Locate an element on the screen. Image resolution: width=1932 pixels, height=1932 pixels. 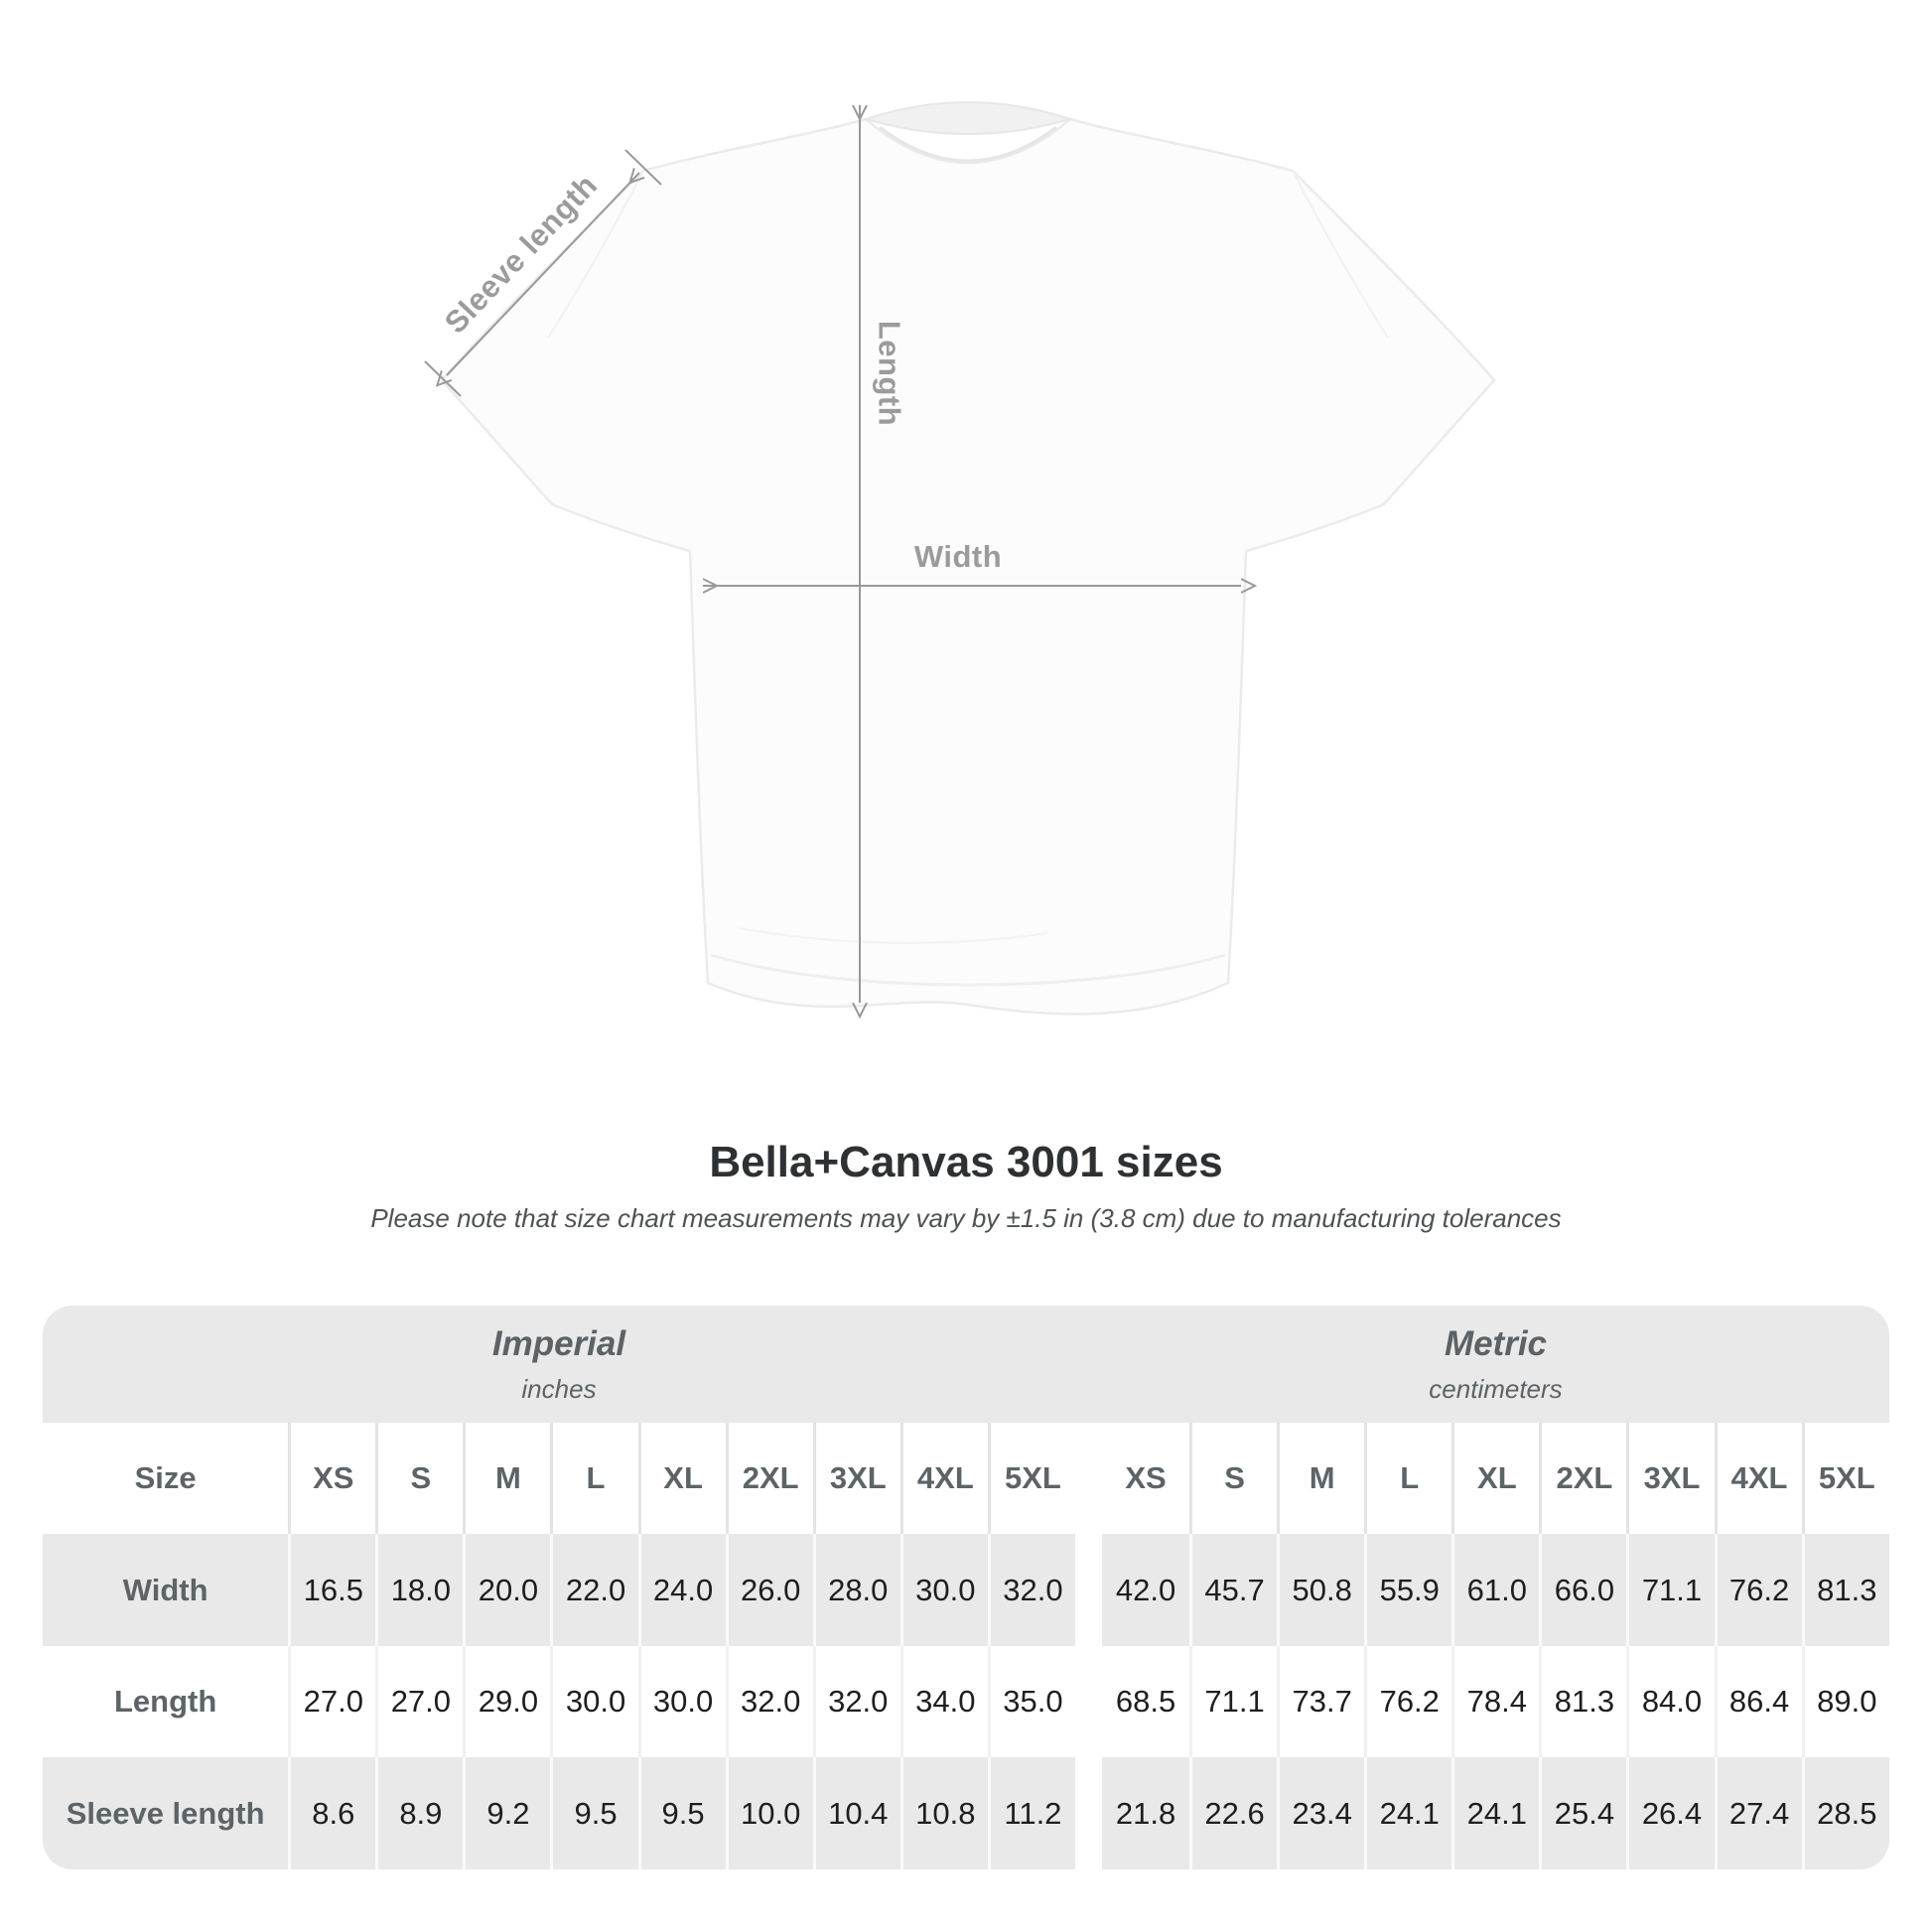
table-cell: 24.0 is located at coordinates (682, 1590).